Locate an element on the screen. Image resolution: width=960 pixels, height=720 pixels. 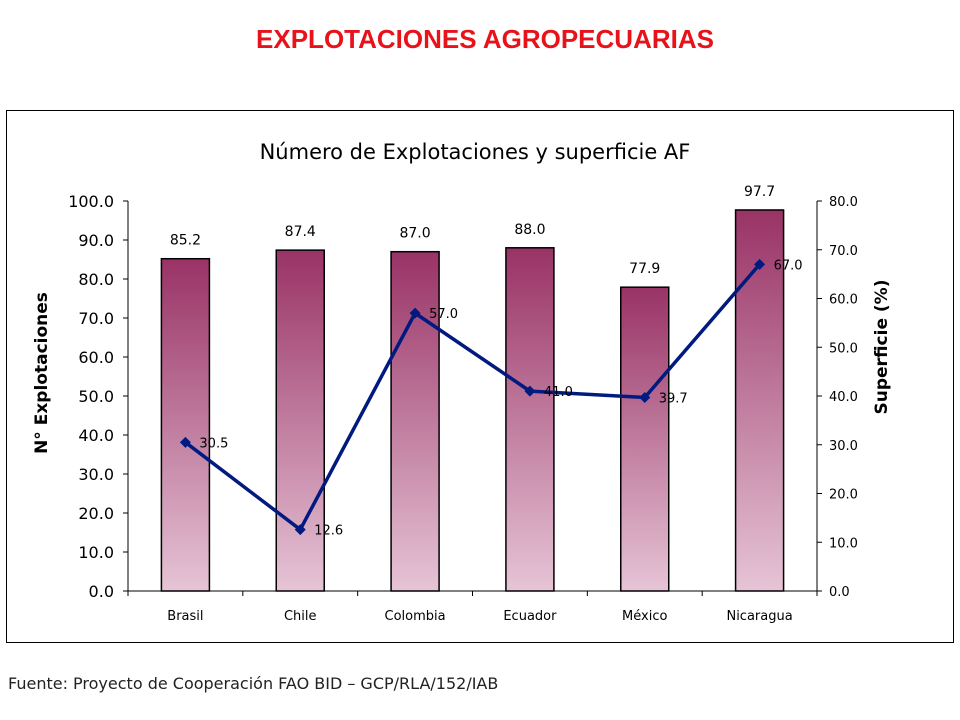
y2-tick-label: 0.0 is located at coordinates (839, 592).